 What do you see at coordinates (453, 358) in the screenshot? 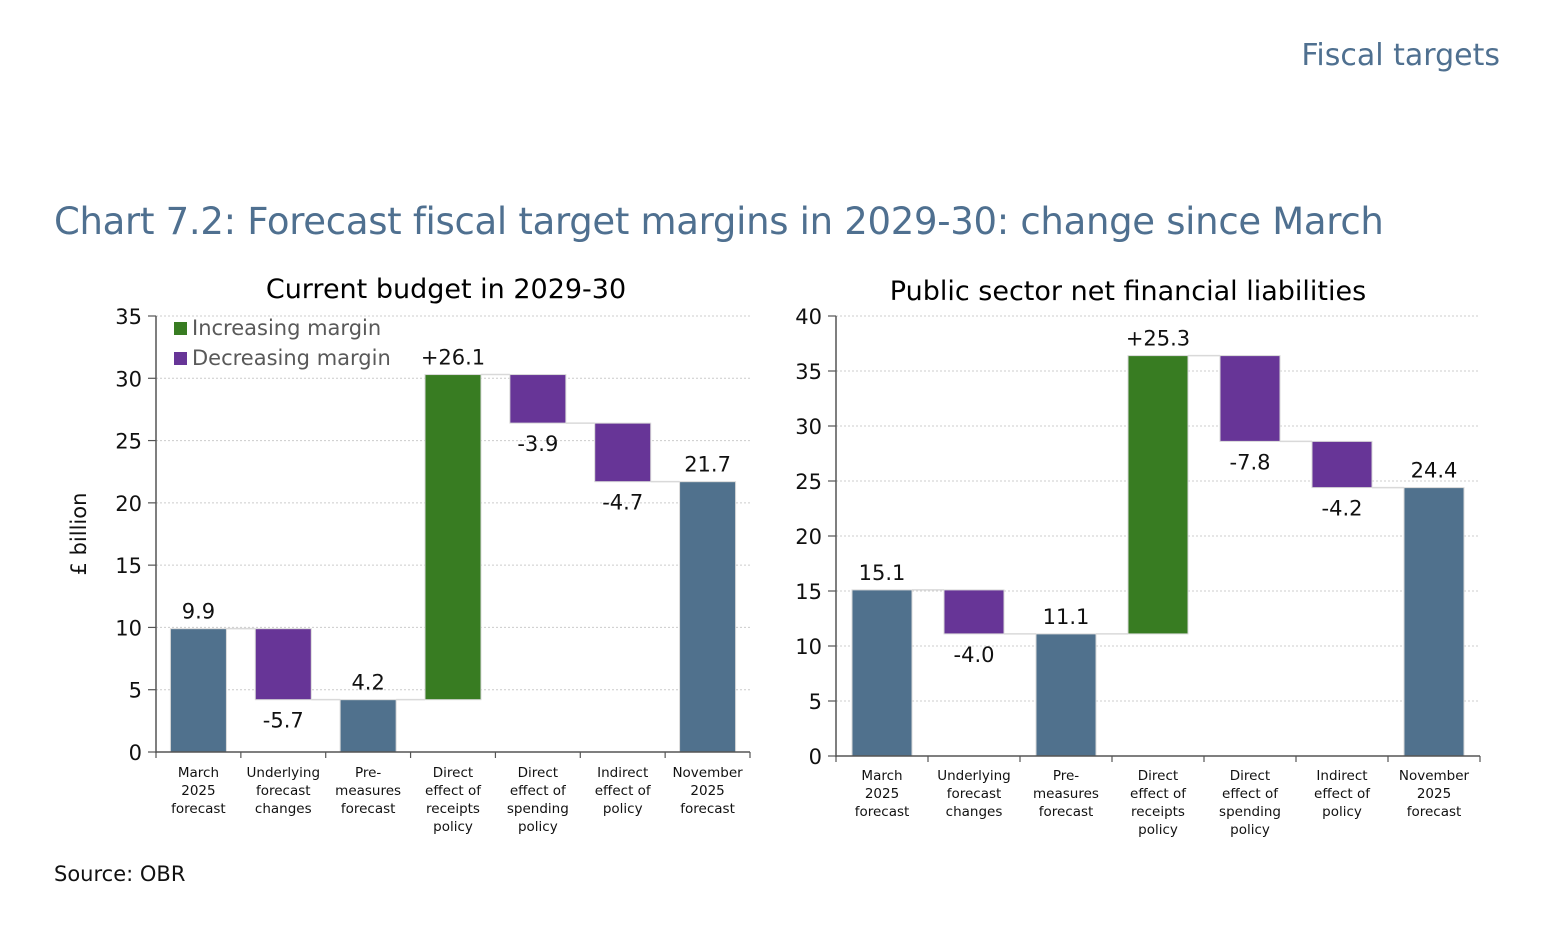
I see `data-label: +26.1` at bounding box center [453, 358].